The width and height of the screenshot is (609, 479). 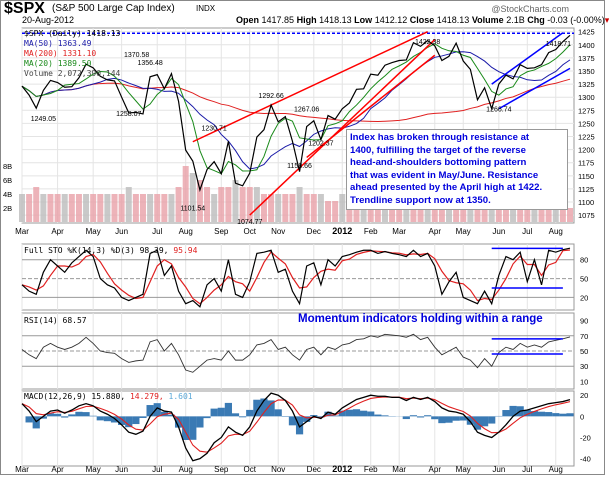 What do you see at coordinates (586, 189) in the screenshot?
I see `price-tick-label: 1125` at bounding box center [586, 189].